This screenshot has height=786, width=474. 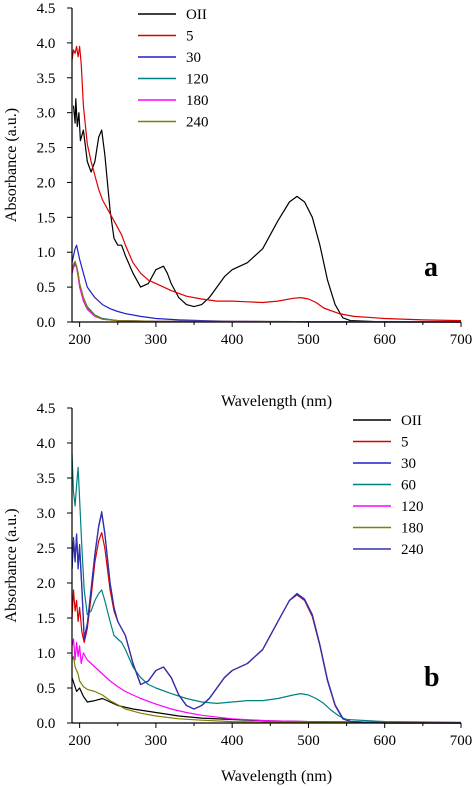 I want to click on legend-label-60: 60, so click(x=408, y=486).